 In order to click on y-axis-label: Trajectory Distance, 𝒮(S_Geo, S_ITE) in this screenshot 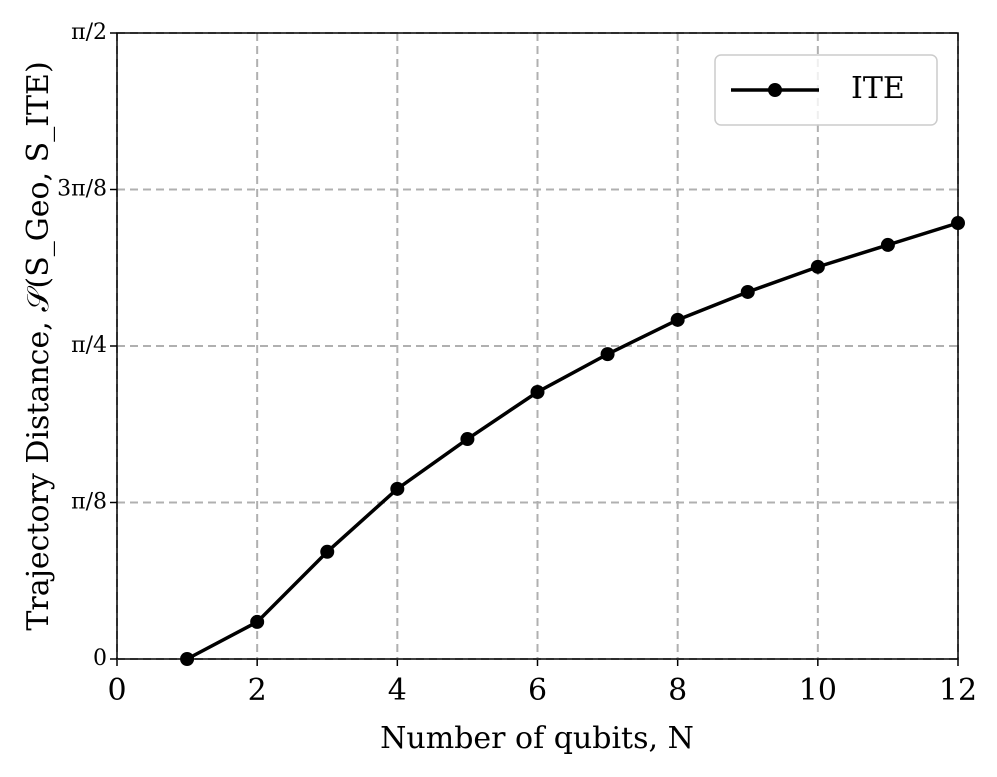, I will do `click(38, 345)`.